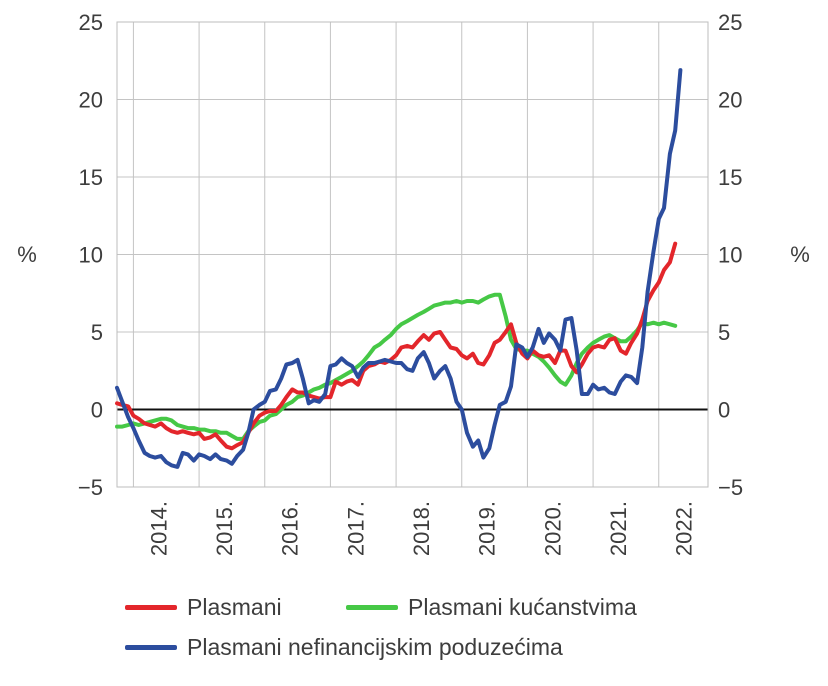 The width and height of the screenshot is (828, 686). I want to click on x-tick-label: 2018., so click(421, 528).